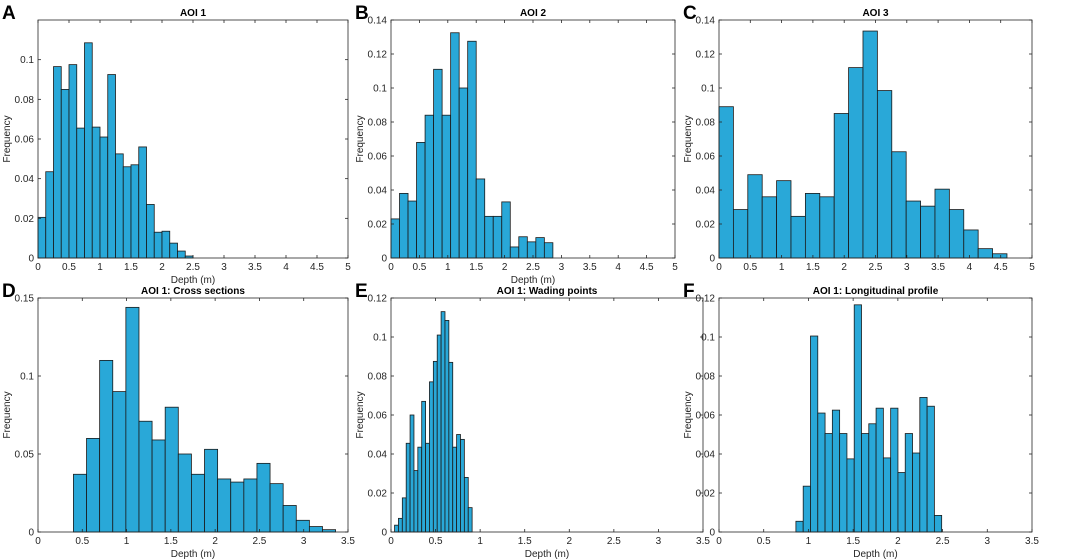 This screenshot has height=560, width=1065. Describe the element at coordinates (688, 414) in the screenshot. I see `y-axis-label: Frequency` at that location.